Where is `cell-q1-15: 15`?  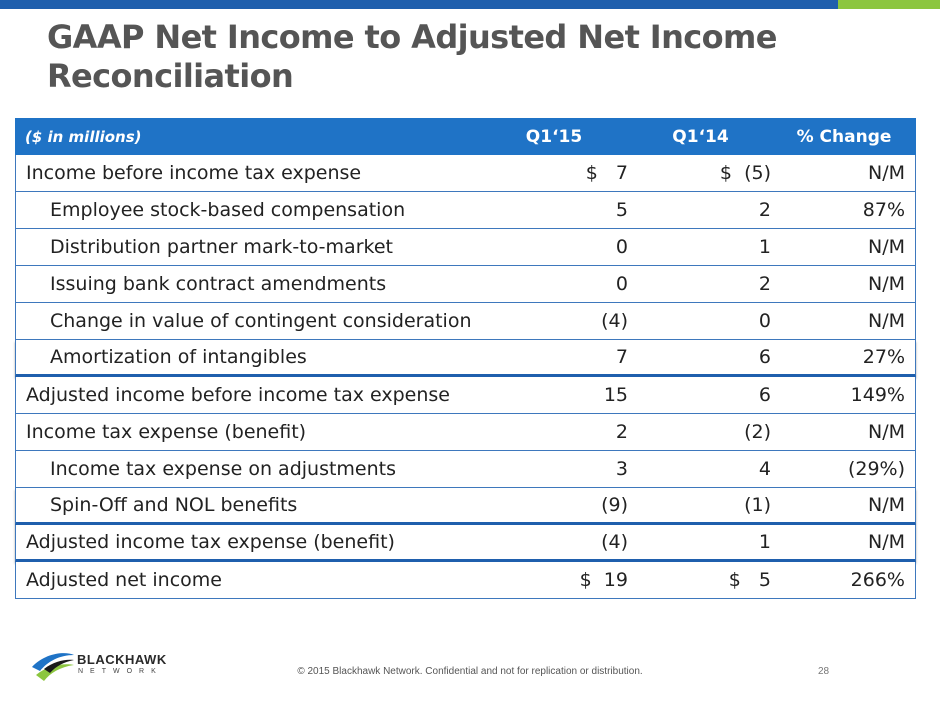 cell-q1-15: 15 is located at coordinates (615, 395).